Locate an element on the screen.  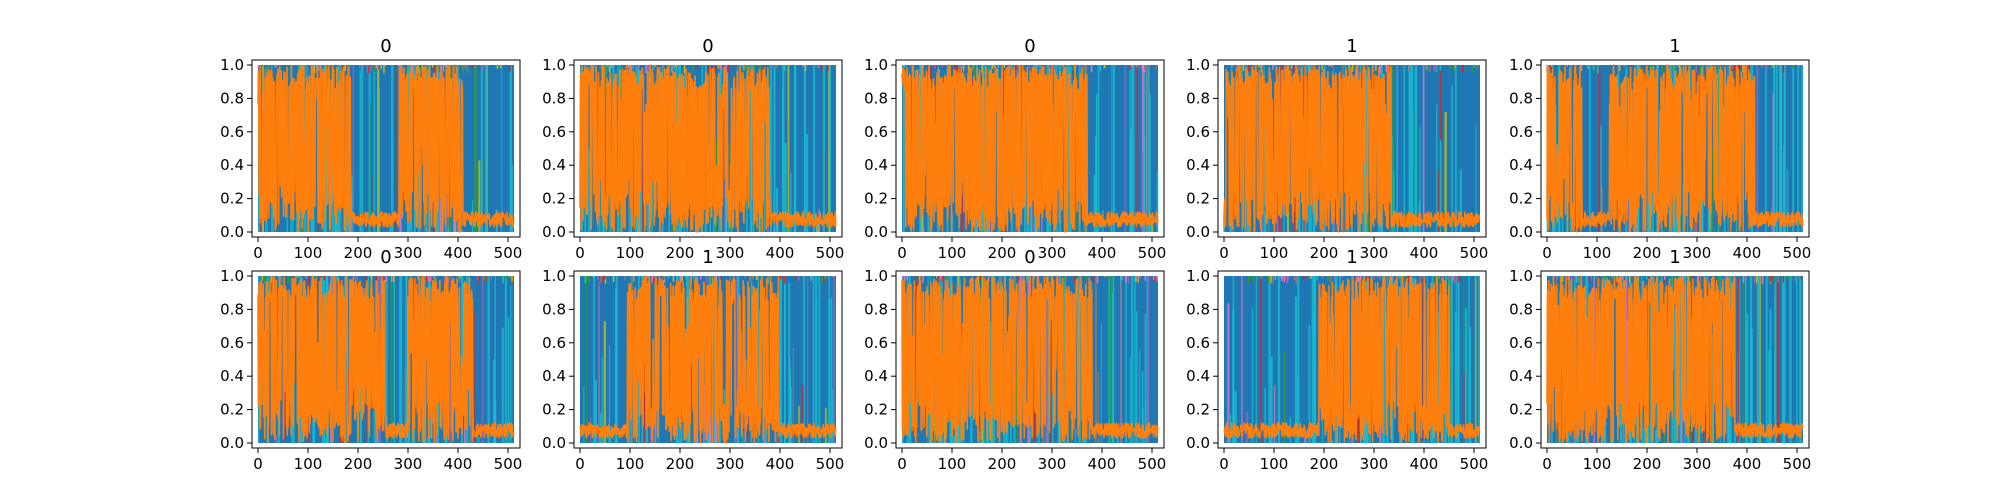
subplot-1: 0 100 200 300 400 500 0.0 0.2 0.4 0.6 0.8 1.0 0 is located at coordinates (693, 149).